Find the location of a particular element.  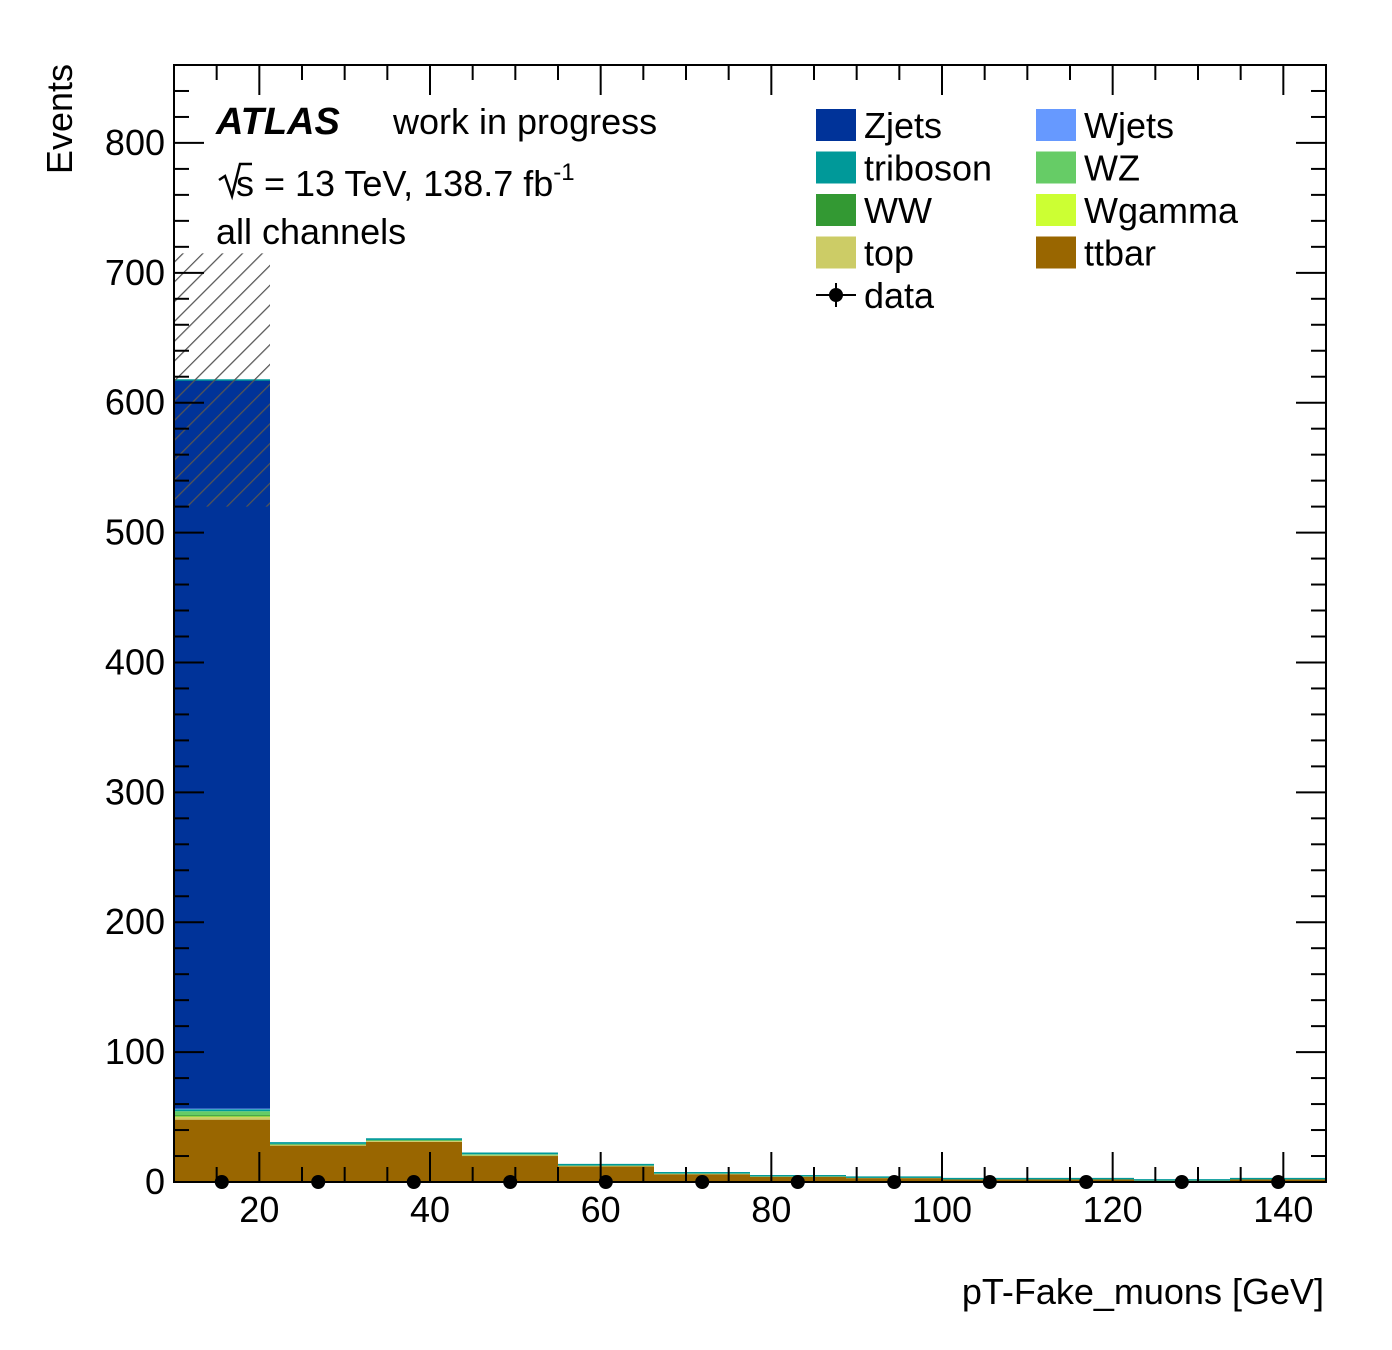

legend-swatch-ttbar is located at coordinates (1056, 252).